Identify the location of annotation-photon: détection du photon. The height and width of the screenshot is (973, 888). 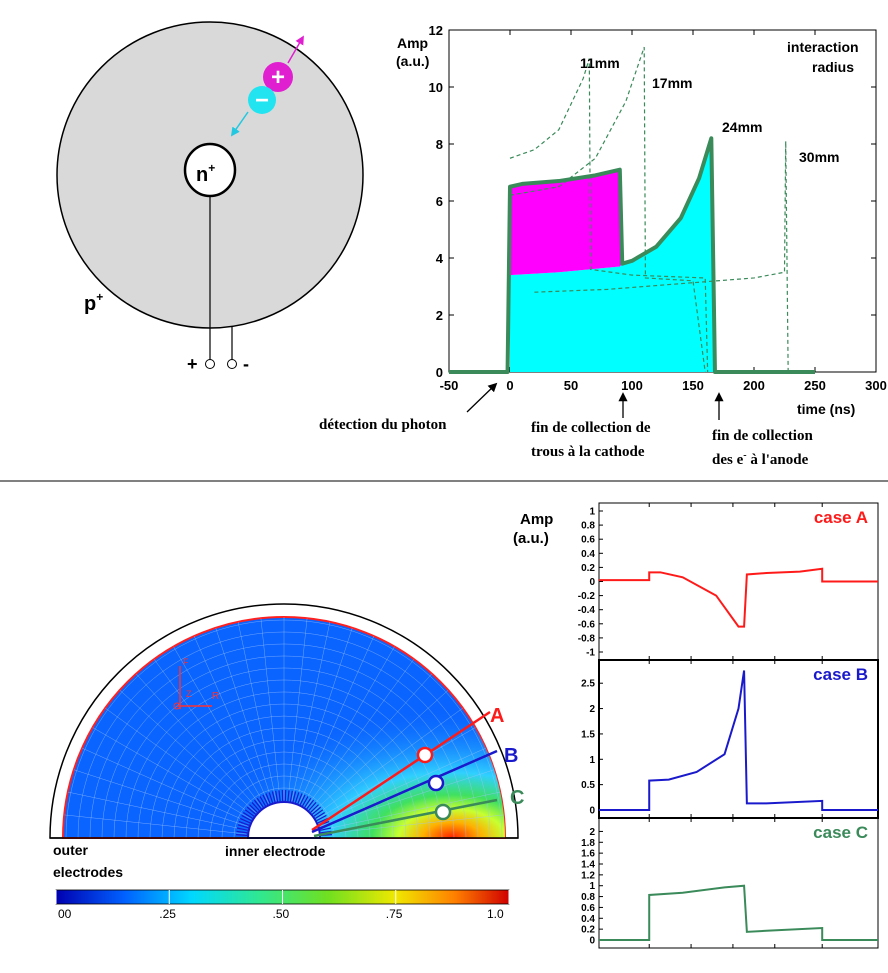
(383, 425).